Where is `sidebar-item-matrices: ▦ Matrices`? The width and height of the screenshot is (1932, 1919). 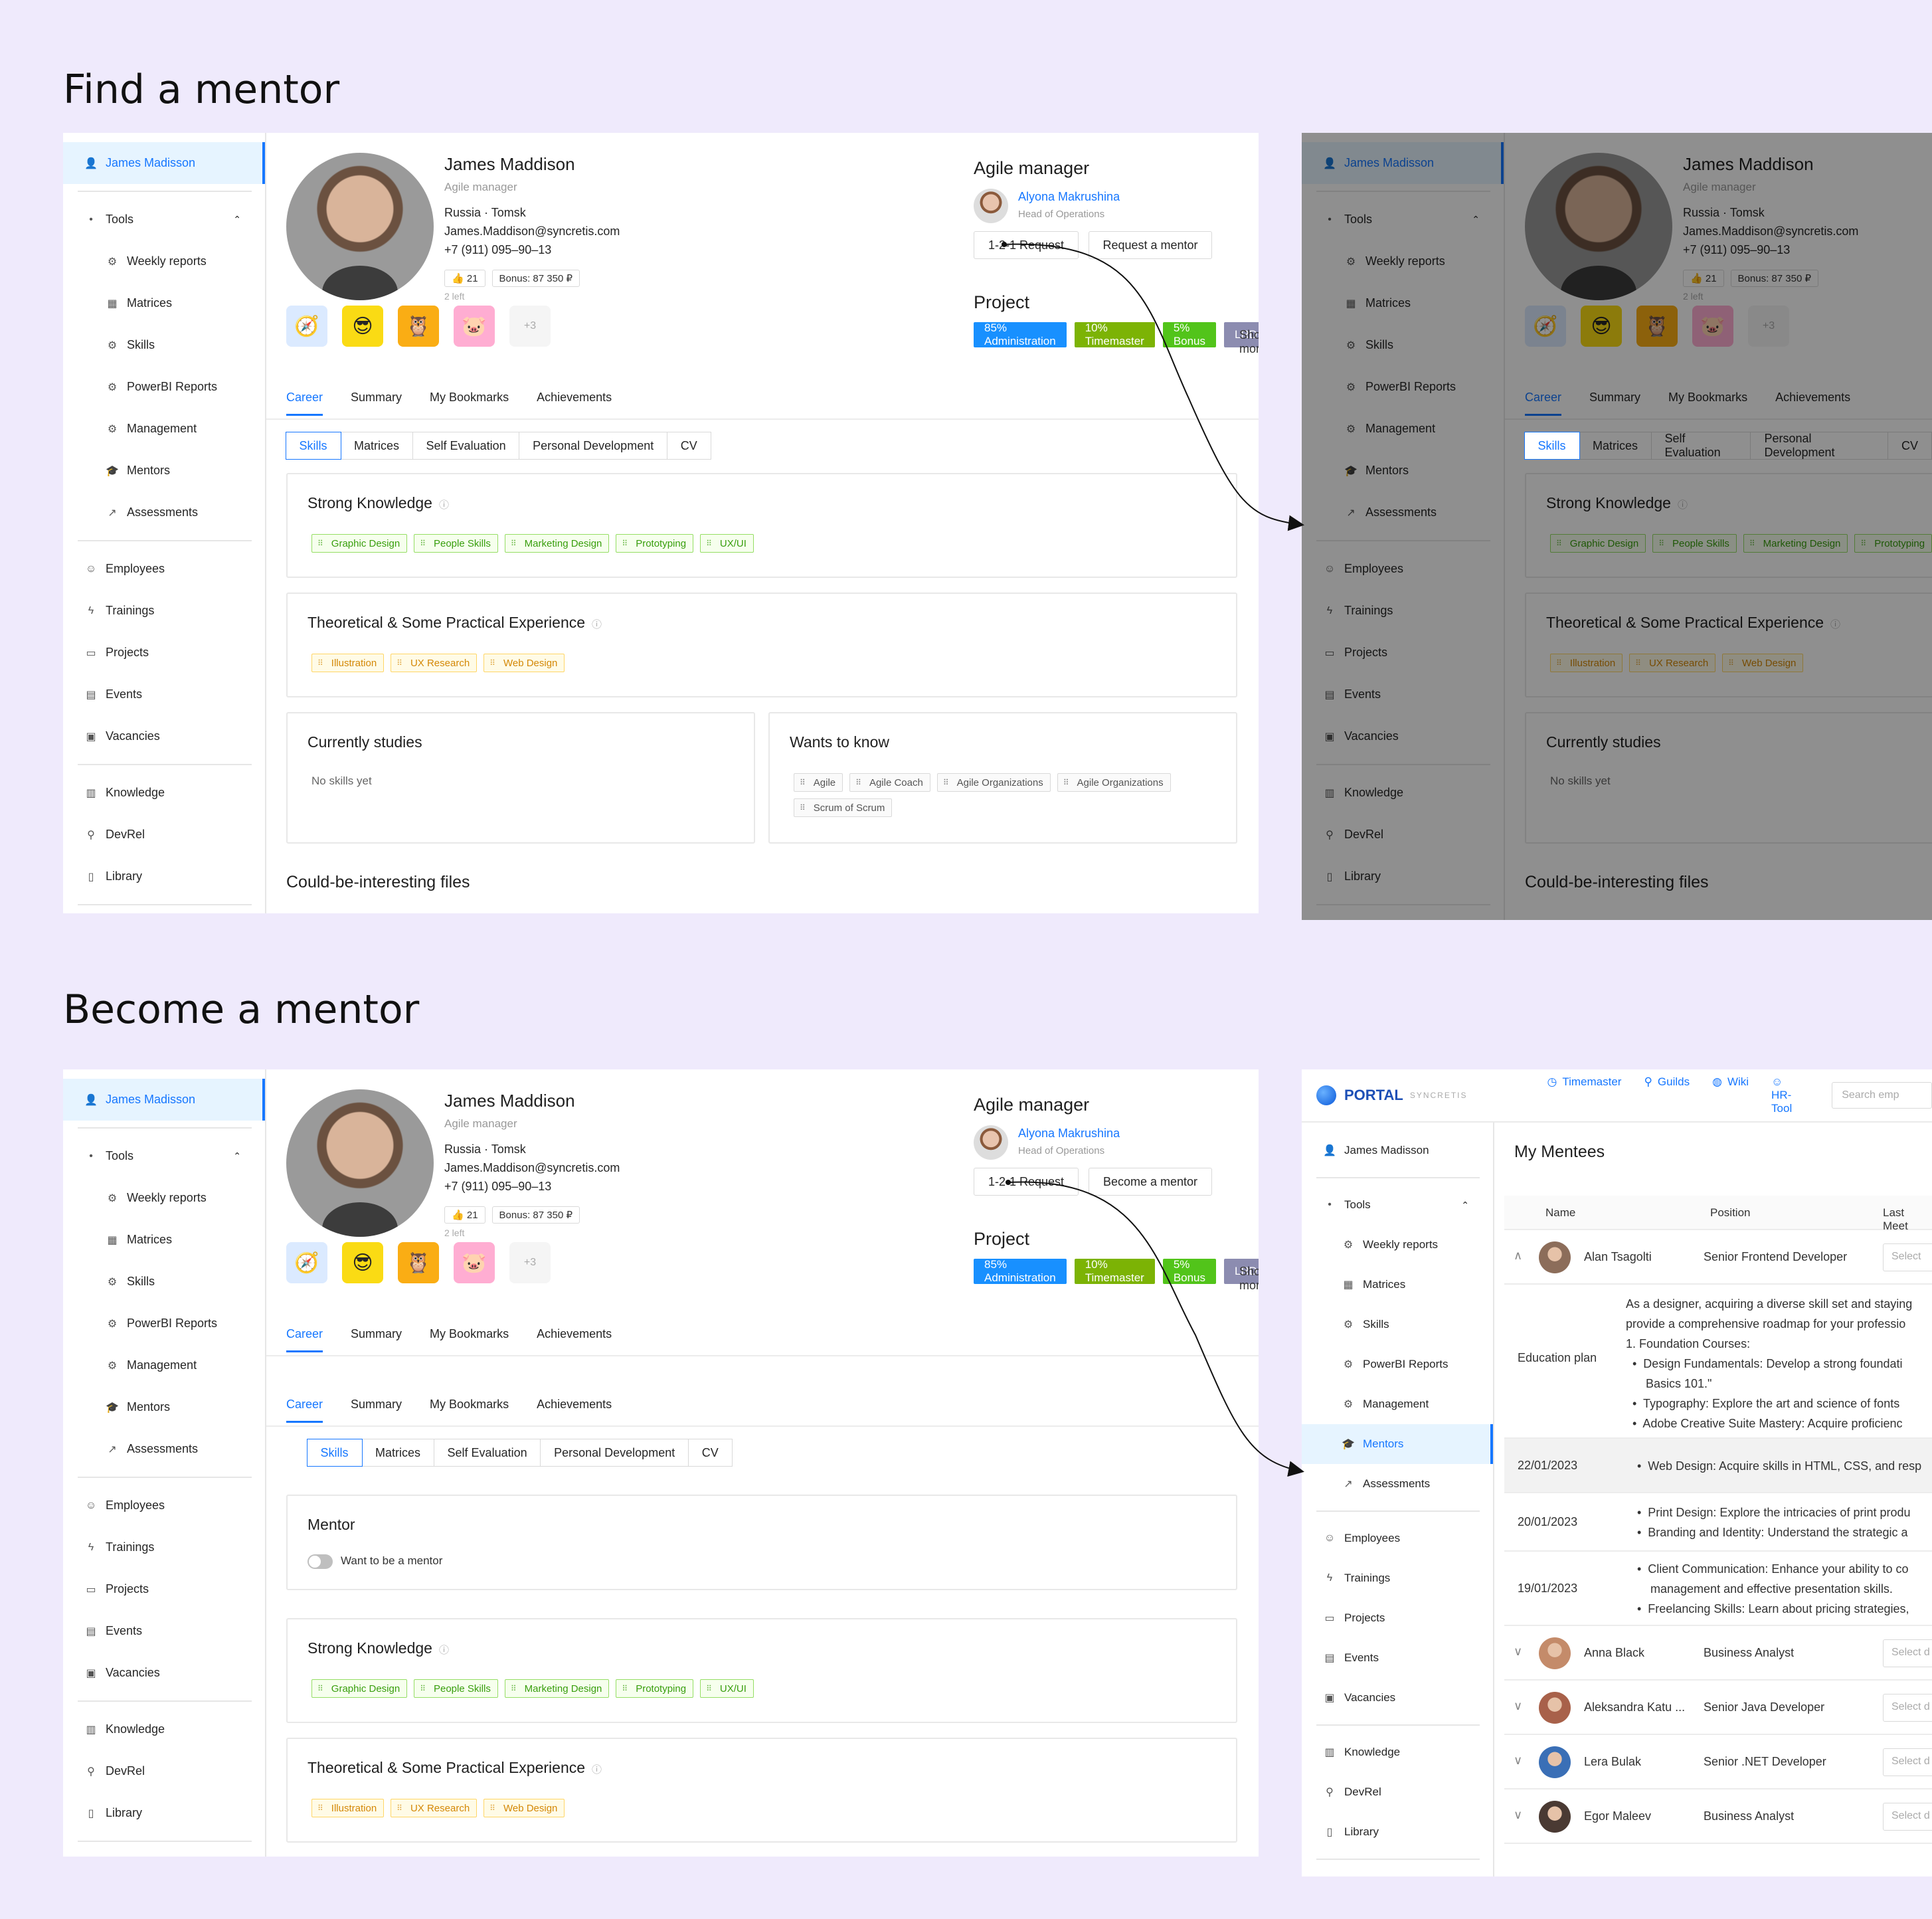
sidebar-item-matrices: ▦ Matrices is located at coordinates (164, 303).